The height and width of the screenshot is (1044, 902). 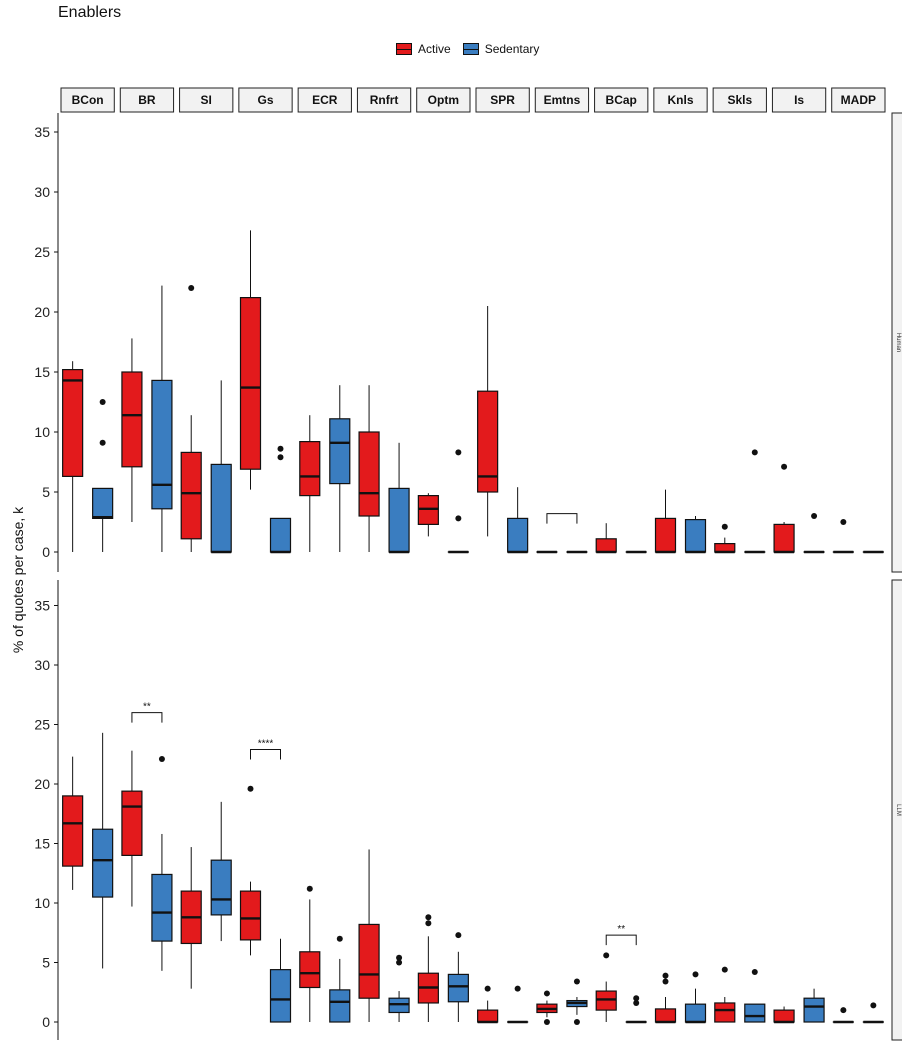 I want to click on panel-strip-label: LLM, so click(x=898, y=810).